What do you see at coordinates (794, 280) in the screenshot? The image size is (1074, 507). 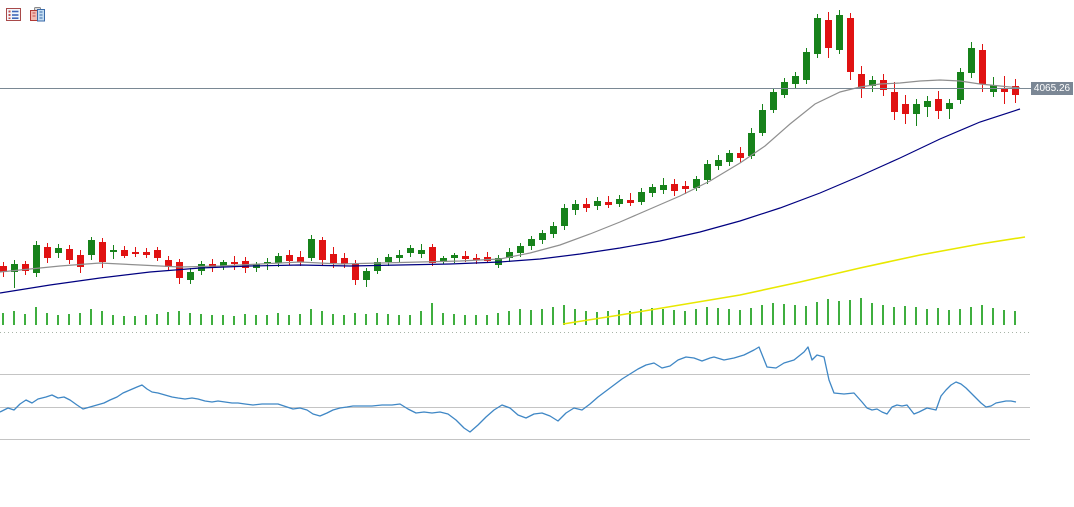 I see `long-ma-line` at bounding box center [794, 280].